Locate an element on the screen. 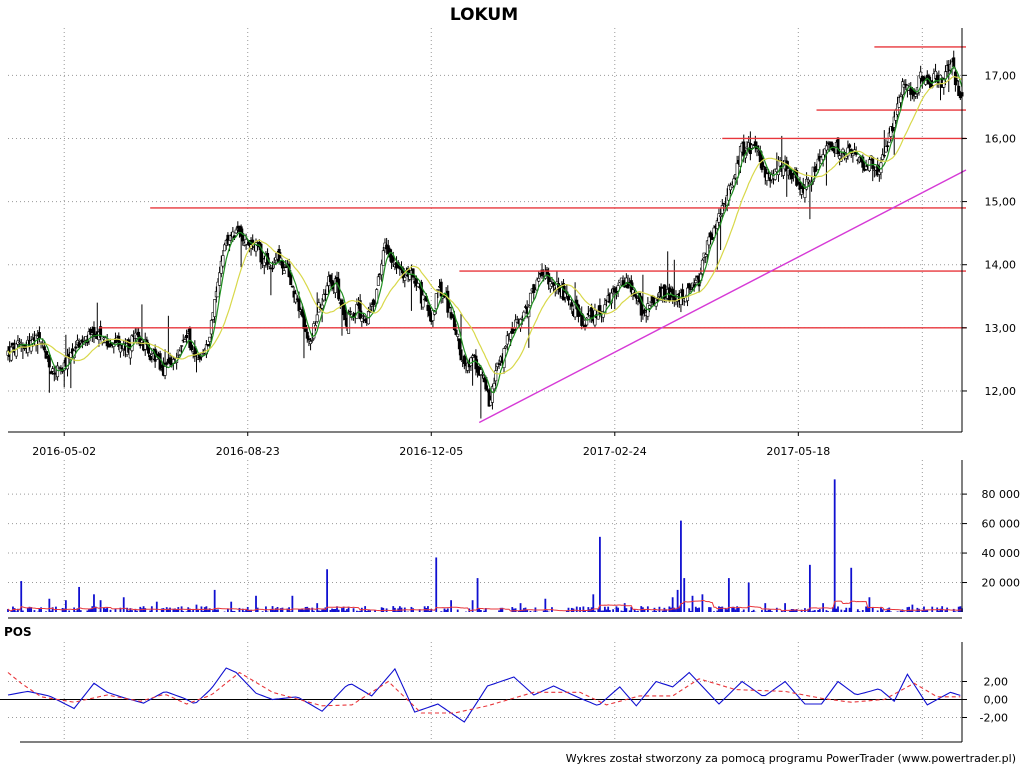 This screenshot has width=1024, height=768. price-x-tick-label: 2016-12-05 is located at coordinates (431, 451).